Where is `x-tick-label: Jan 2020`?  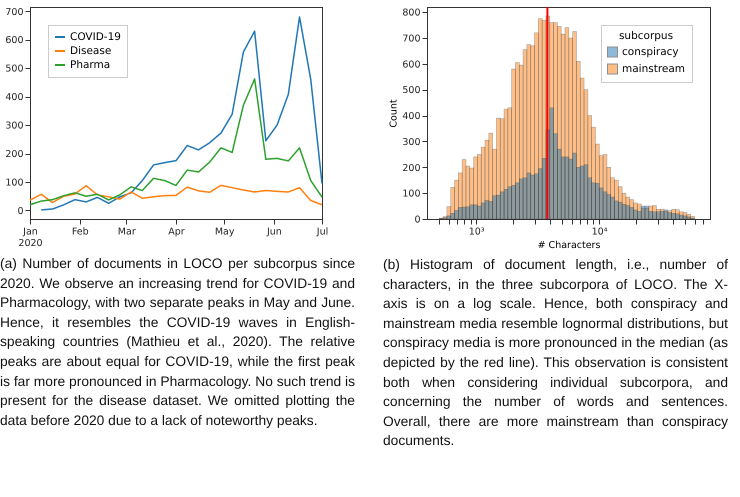 x-tick-label: Jan 2020 is located at coordinates (30, 237).